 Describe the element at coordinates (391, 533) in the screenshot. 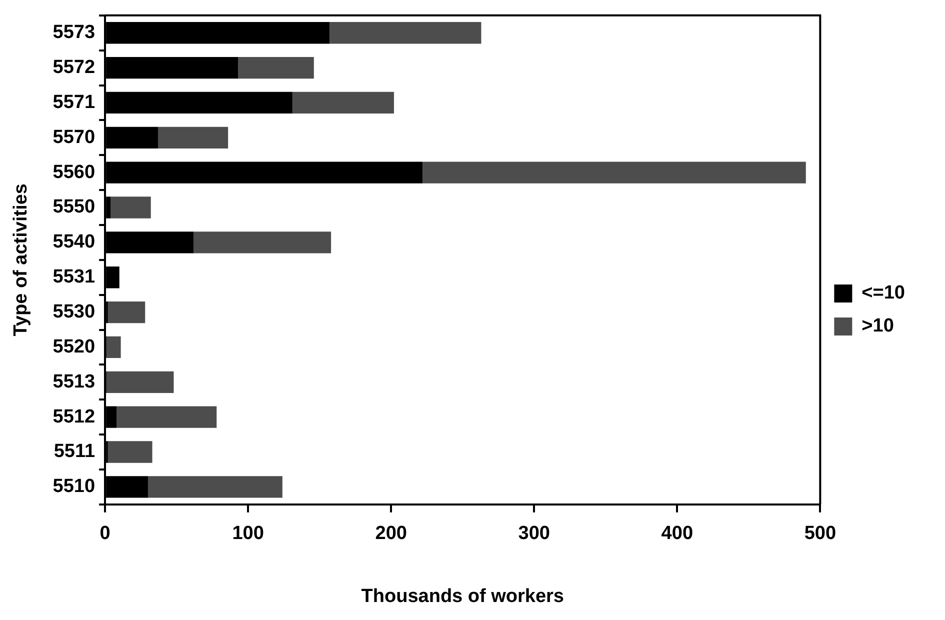

I see `x-tick-label: 200` at that location.